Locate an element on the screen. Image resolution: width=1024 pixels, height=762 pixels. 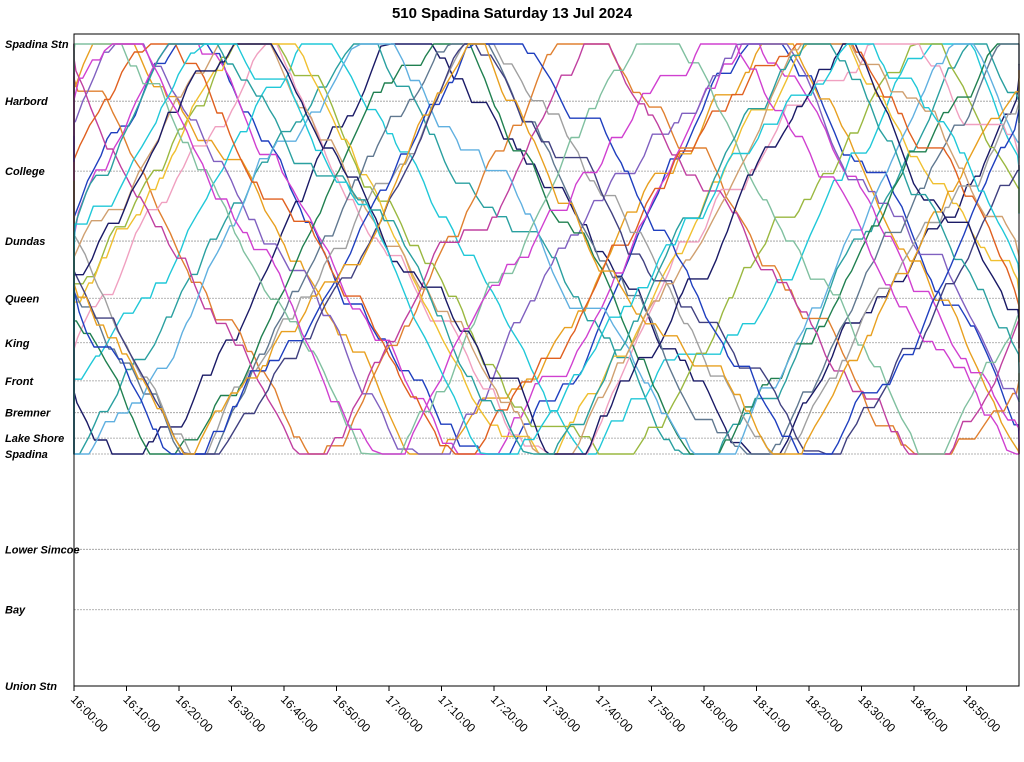
stop-label: Queen is located at coordinates (22, 299).